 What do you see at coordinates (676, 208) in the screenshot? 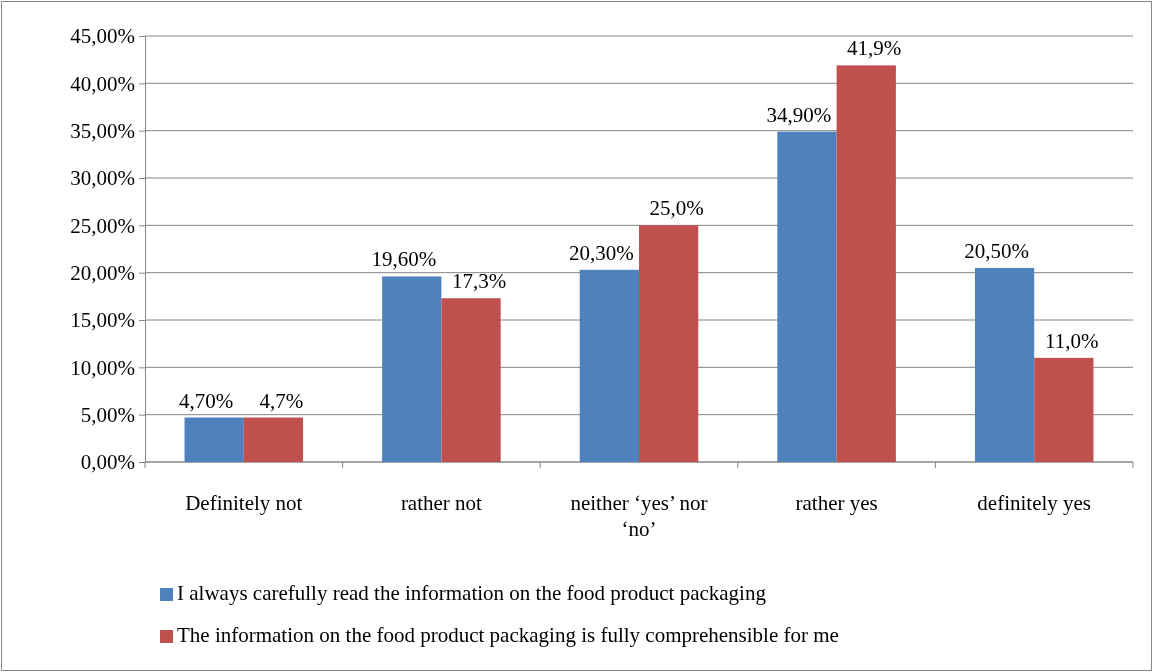
I see `data-label: 25,0%` at bounding box center [676, 208].